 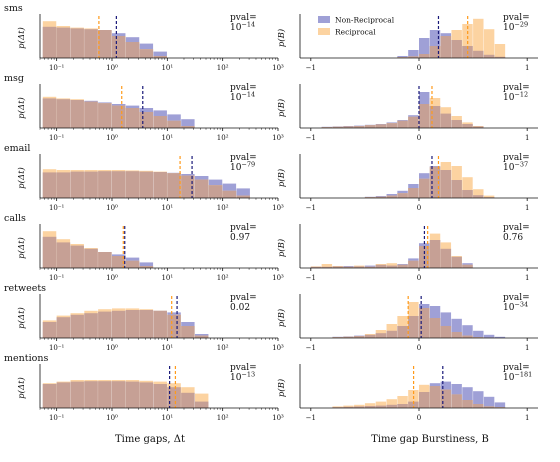 I want to click on left-panel-1: 10⁻¹ 10⁰ 10¹ 10² 10³ p(Δt) sms pval=10−14, so click(x=144, y=37).